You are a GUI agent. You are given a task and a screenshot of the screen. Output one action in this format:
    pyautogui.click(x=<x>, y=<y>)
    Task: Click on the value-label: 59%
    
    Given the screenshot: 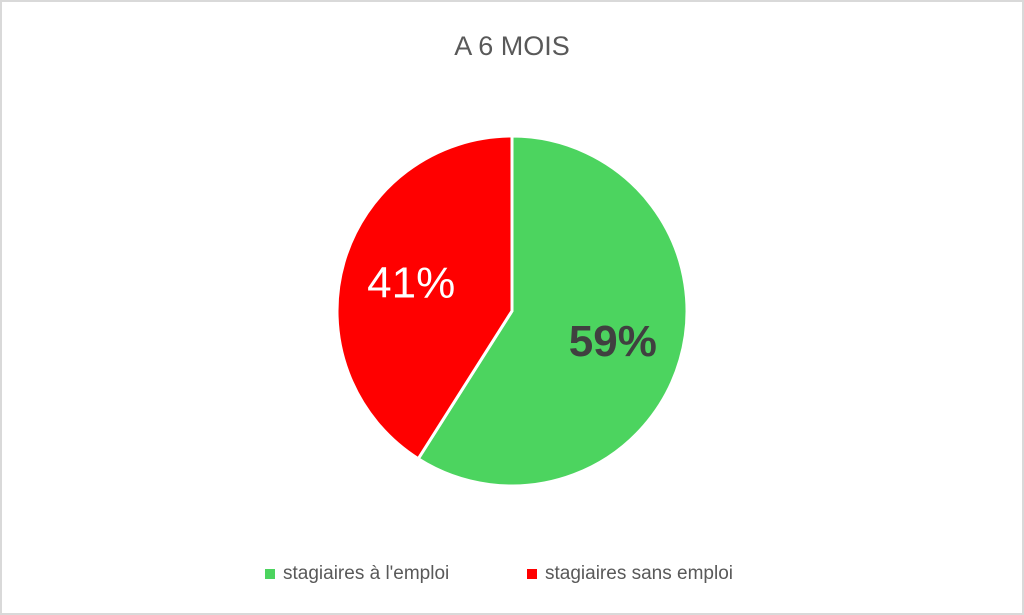 What is the action you would take?
    pyautogui.click(x=613, y=341)
    